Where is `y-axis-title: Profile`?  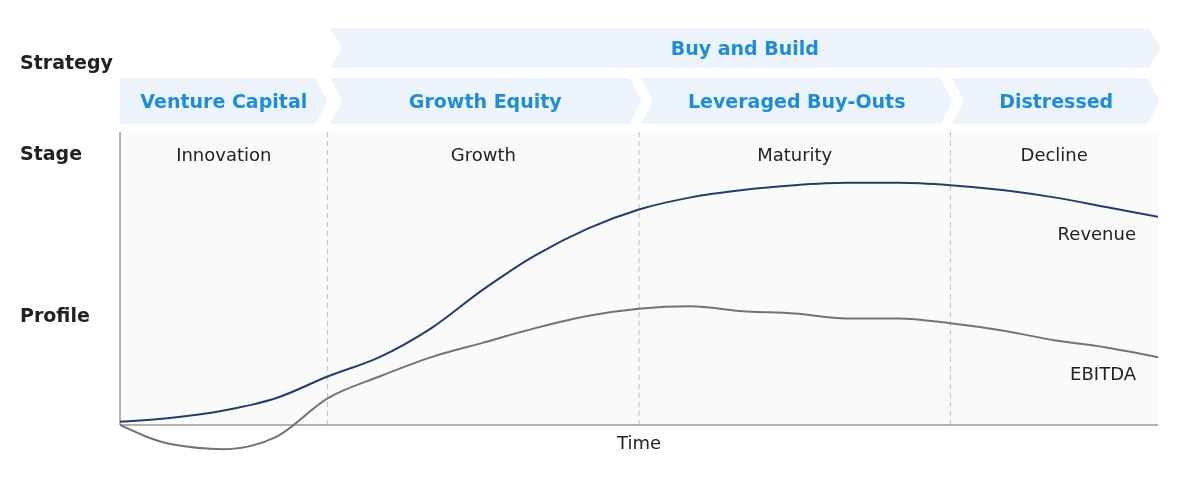
y-axis-title: Profile is located at coordinates (55, 315).